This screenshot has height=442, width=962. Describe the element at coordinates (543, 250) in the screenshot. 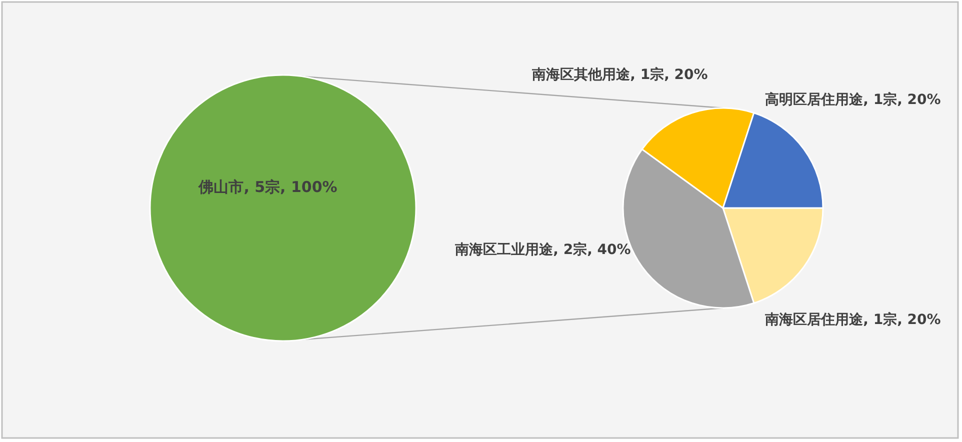

I see `slice-label: 南海区工业用途, 2宗, 40%` at that location.